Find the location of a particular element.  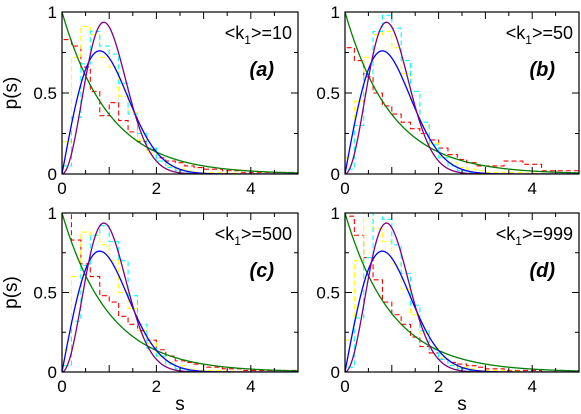

annotation-suffix: >=50 is located at coordinates (552, 33).